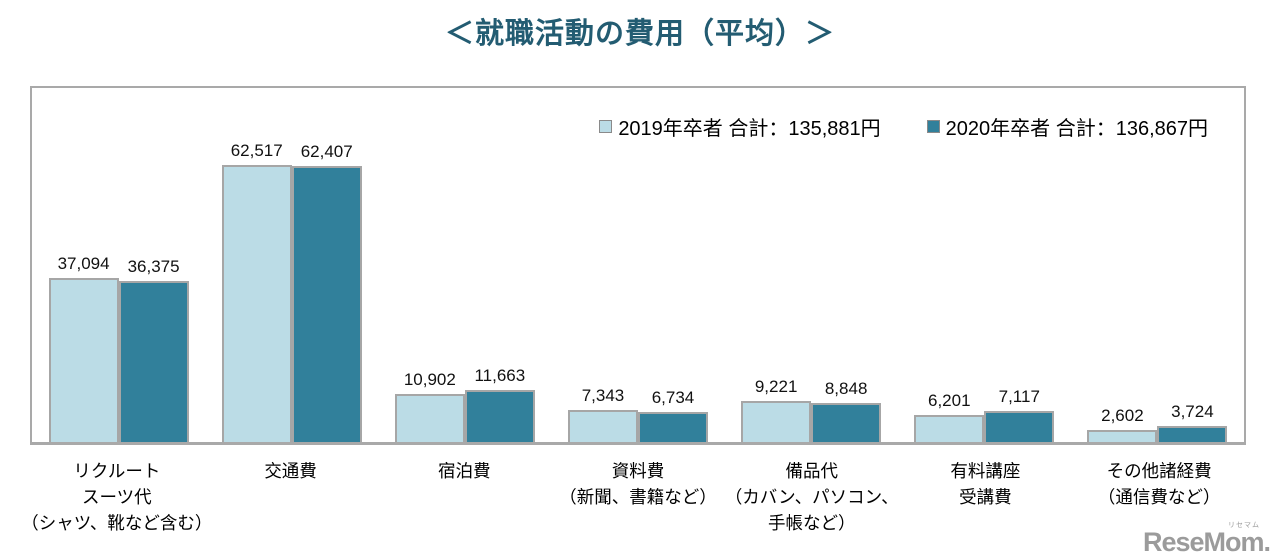 This screenshot has height=560, width=1280. What do you see at coordinates (153, 266) in the screenshot?
I see `value-label-2020-0: 36,375` at bounding box center [153, 266].